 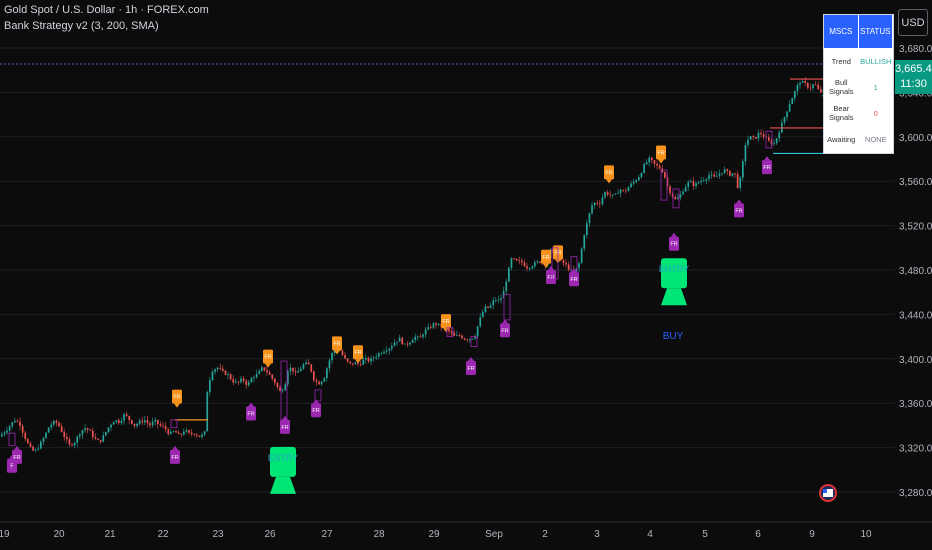 I want to click on x-tick-label: 22, so click(x=163, y=534).